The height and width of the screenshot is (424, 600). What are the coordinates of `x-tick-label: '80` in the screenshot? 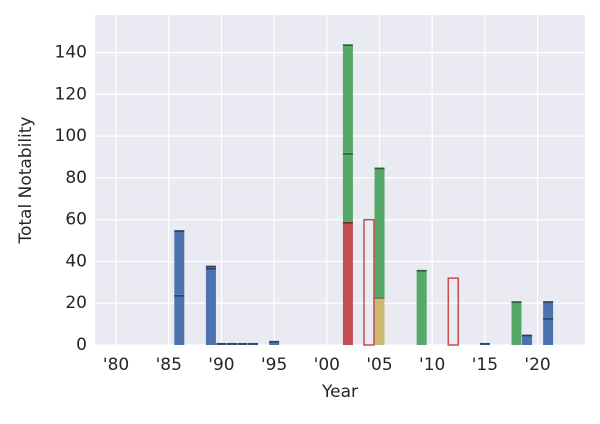 It's located at (116, 365).